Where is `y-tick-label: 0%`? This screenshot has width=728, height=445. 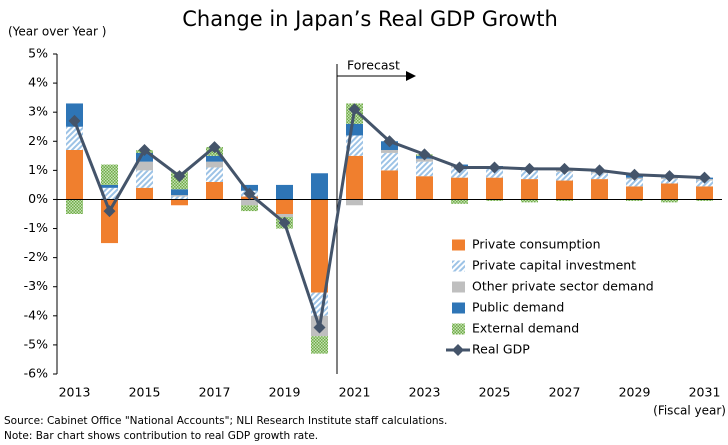 y-tick-label: 0% is located at coordinates (38, 198).